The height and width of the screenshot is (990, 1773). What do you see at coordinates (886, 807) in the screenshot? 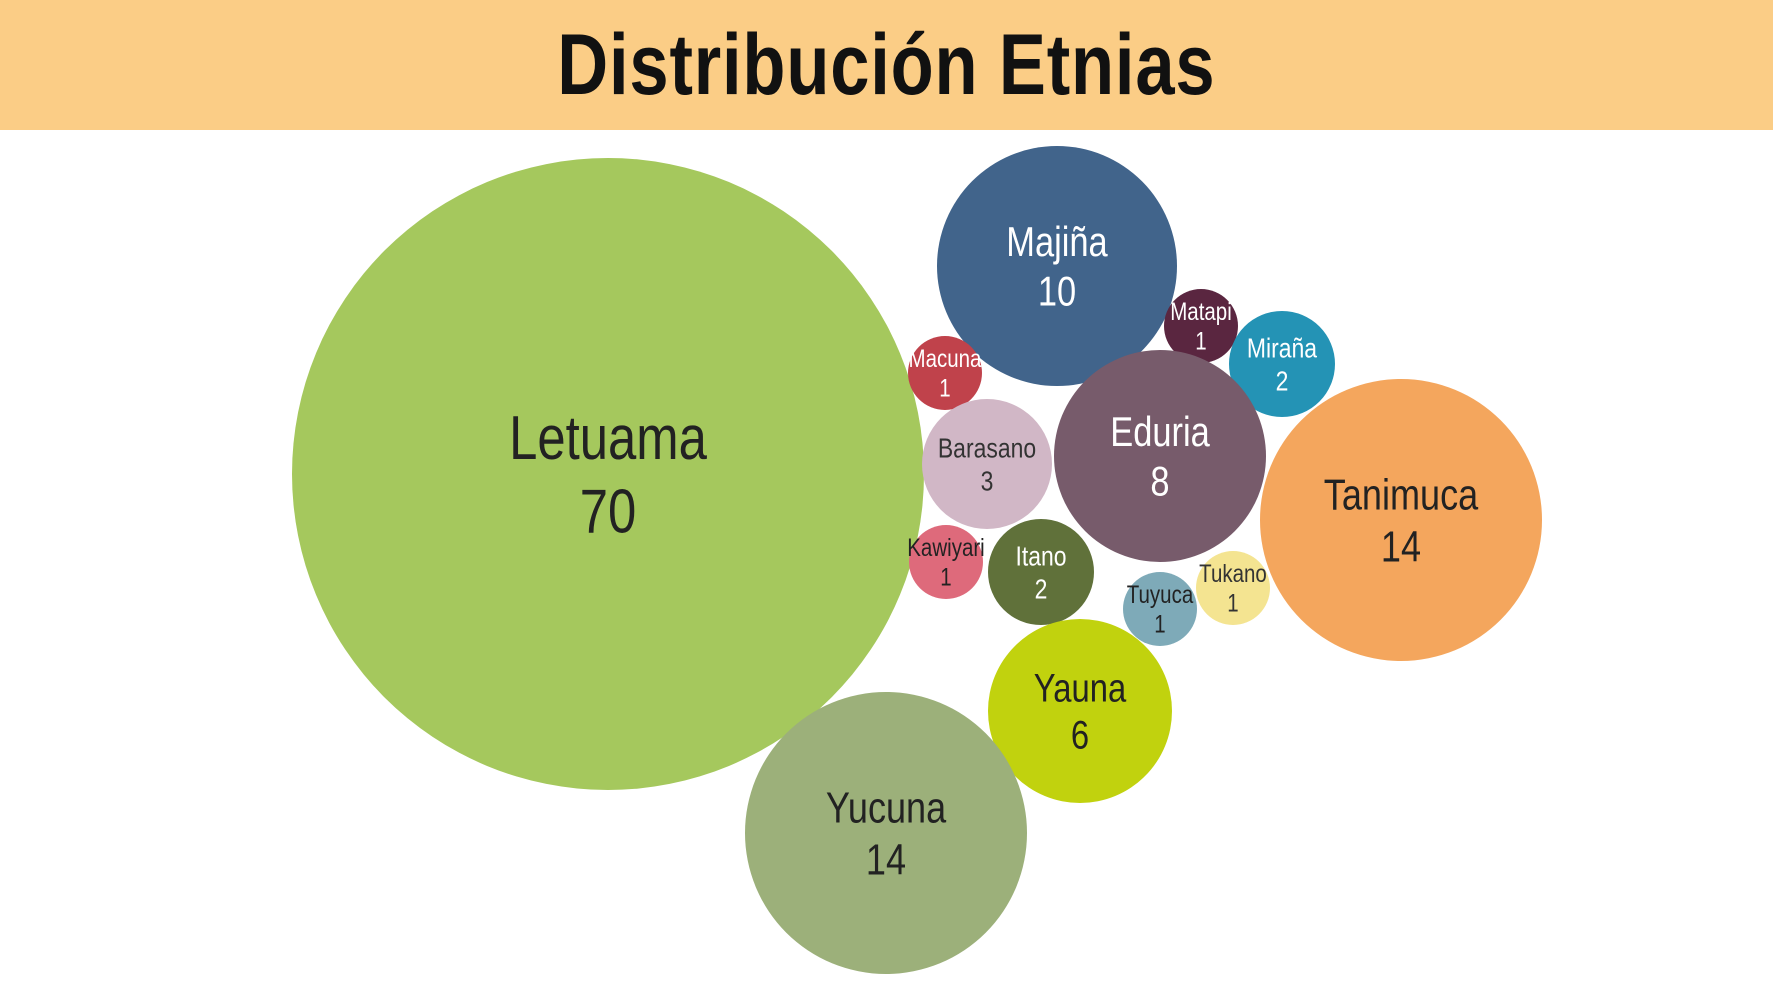
I see `bubble-label-yucuna: Yucuna` at bounding box center [886, 807].